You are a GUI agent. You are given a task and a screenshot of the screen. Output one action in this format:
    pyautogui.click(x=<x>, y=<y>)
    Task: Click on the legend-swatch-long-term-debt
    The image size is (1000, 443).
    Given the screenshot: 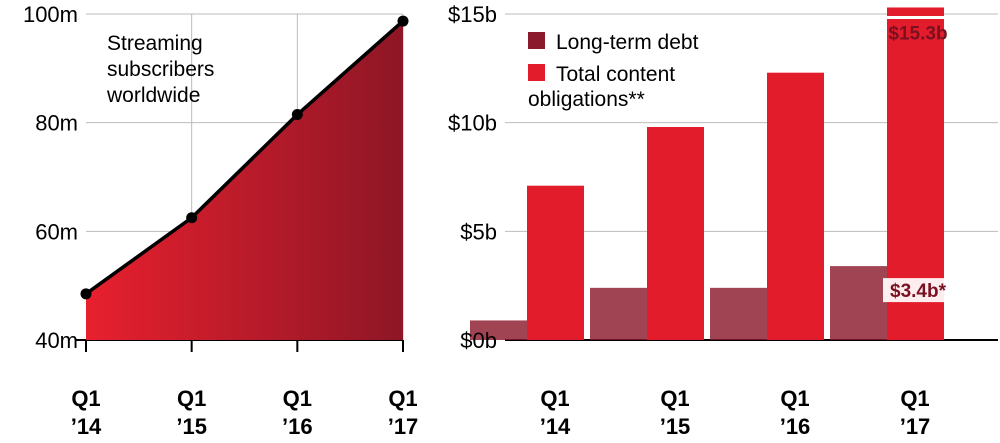 What is the action you would take?
    pyautogui.click(x=536, y=40)
    